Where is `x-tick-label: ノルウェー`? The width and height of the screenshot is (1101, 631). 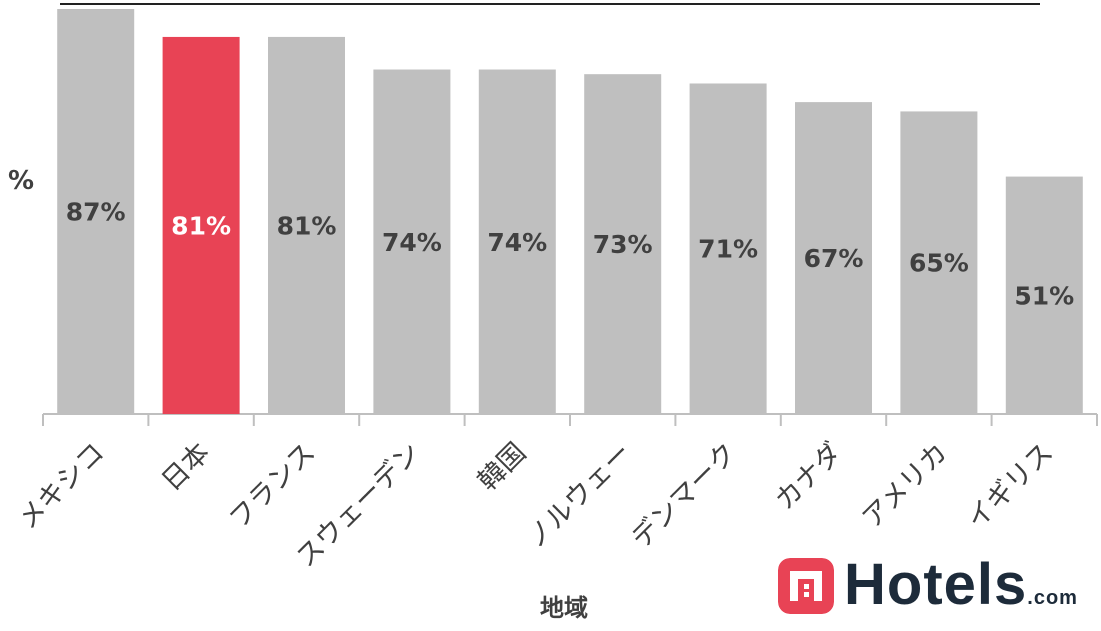 x-tick-label: ノルウェー is located at coordinates (578, 495).